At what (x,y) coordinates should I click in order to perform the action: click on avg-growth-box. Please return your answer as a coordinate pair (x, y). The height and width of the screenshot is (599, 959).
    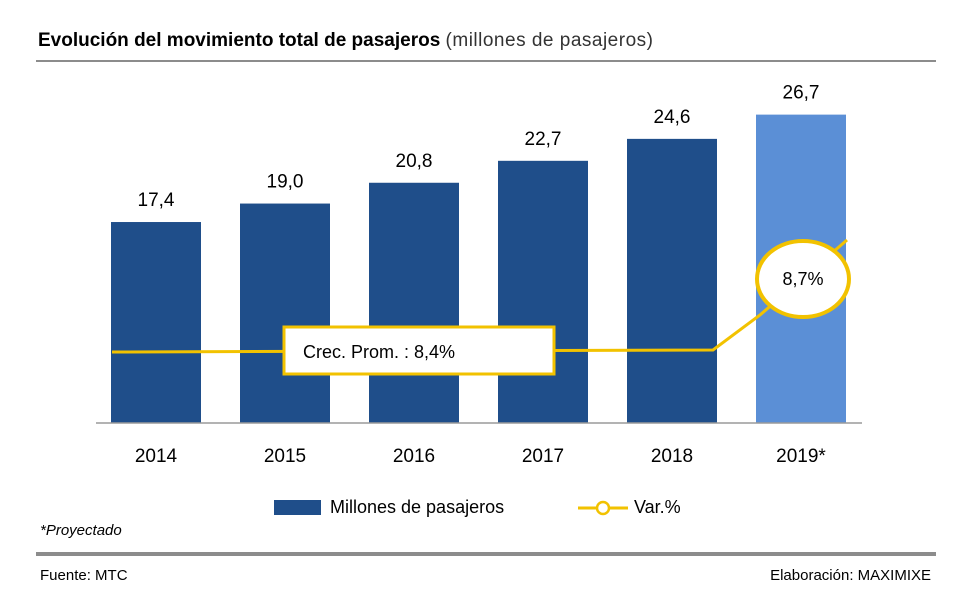
    Looking at the image, I should click on (419, 350).